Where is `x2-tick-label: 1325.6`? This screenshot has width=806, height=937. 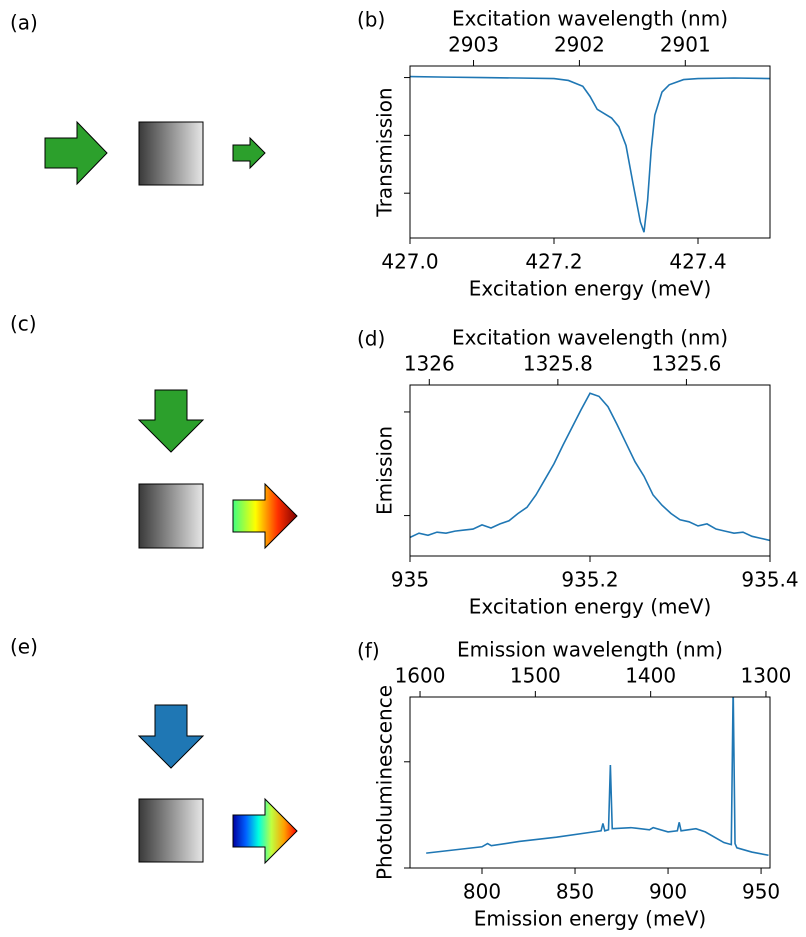 x2-tick-label: 1325.6 is located at coordinates (686, 364).